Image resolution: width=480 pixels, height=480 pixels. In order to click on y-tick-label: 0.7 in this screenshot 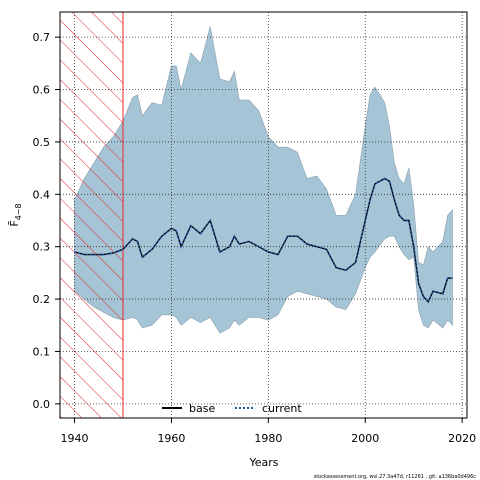, I will do `click(42, 37)`.